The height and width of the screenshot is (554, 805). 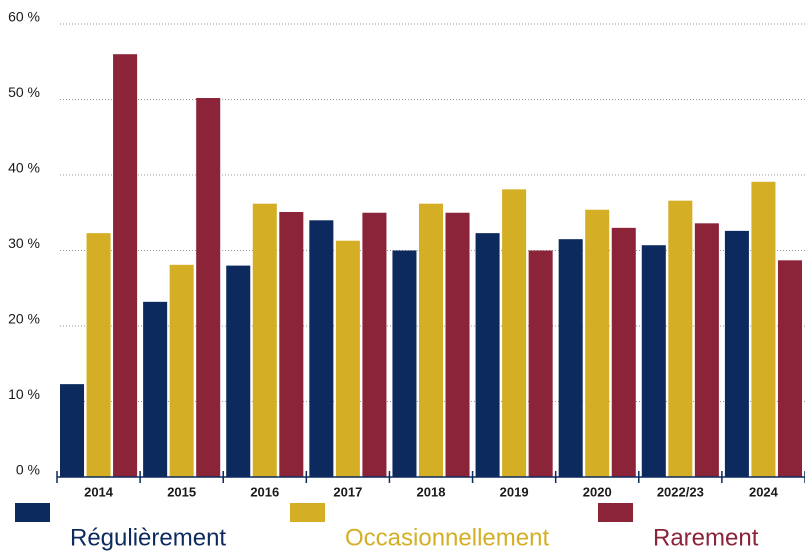 I want to click on x-tick-label: 2024, so click(x=764, y=491).